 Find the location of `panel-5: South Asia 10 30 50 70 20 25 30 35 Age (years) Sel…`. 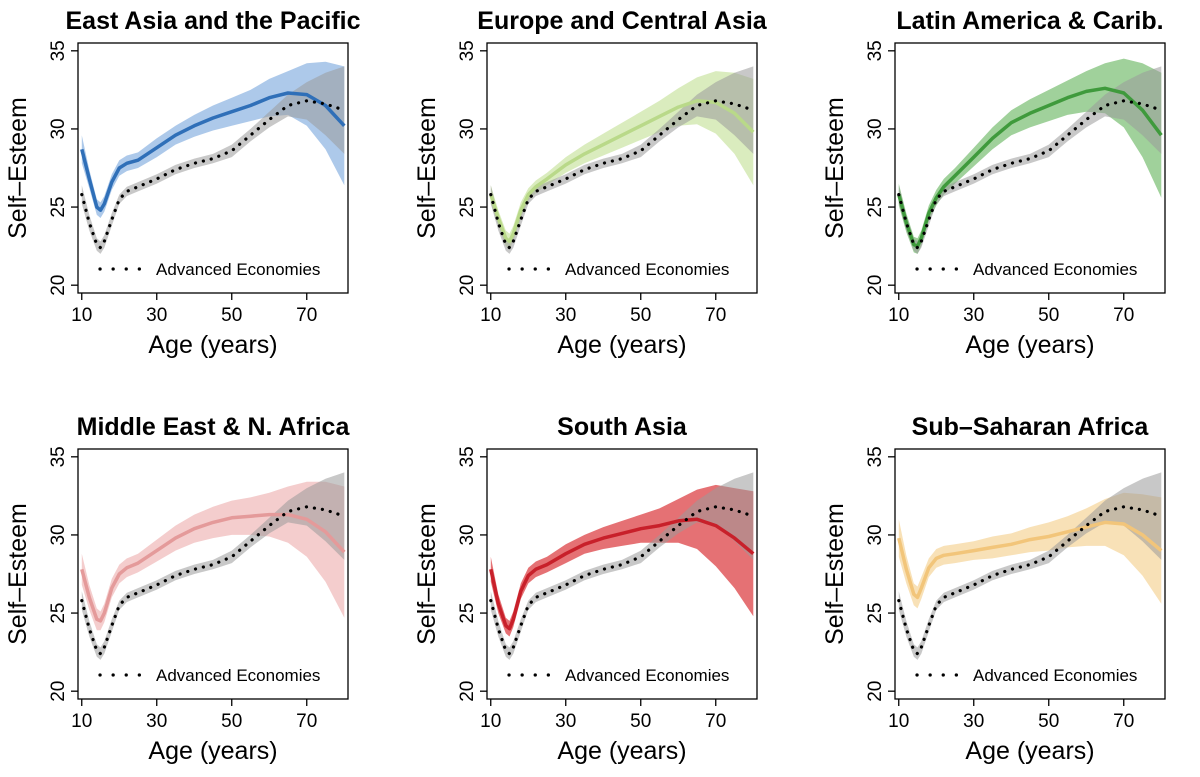

panel-5: South Asia 10 30 50 70 20 25 30 35 Age (years) Sel… is located at coordinates (585, 589).